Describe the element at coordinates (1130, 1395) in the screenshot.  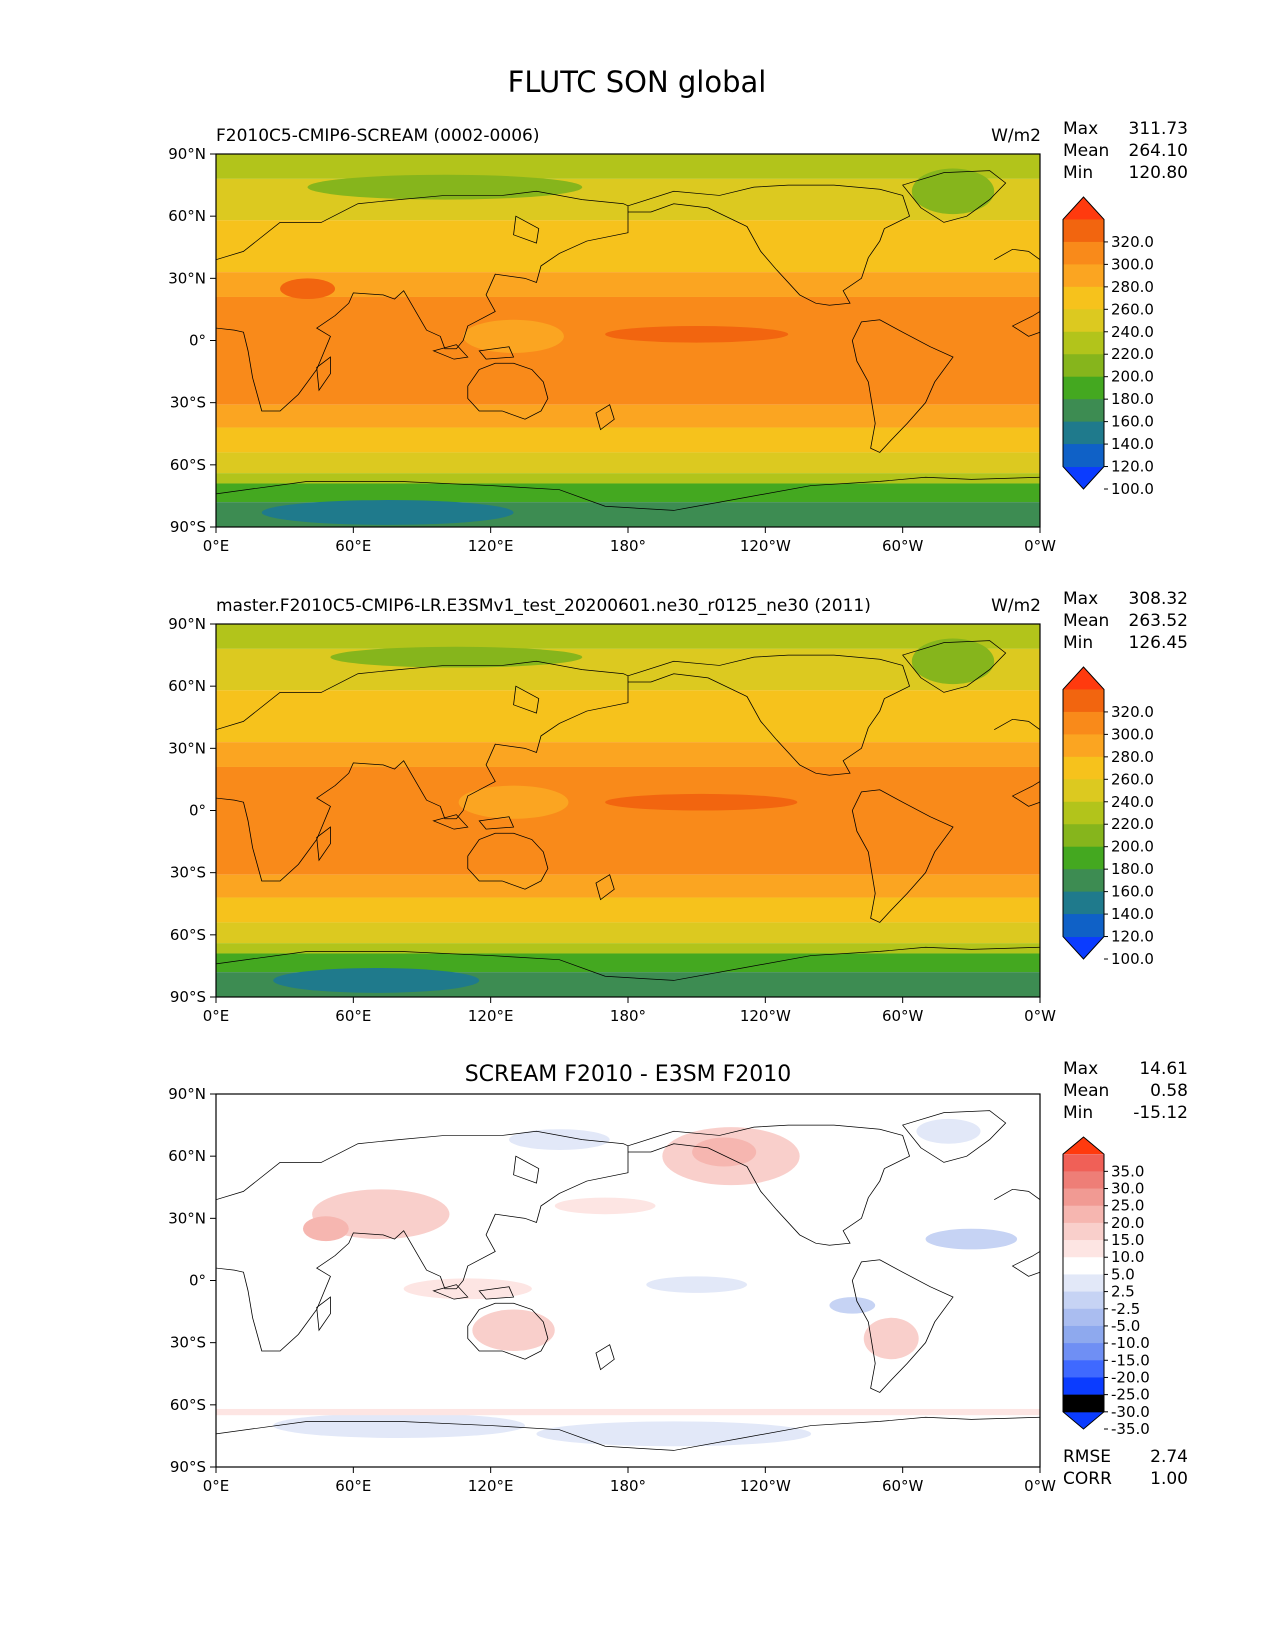
I see `colorbar-label: -25.0` at that location.